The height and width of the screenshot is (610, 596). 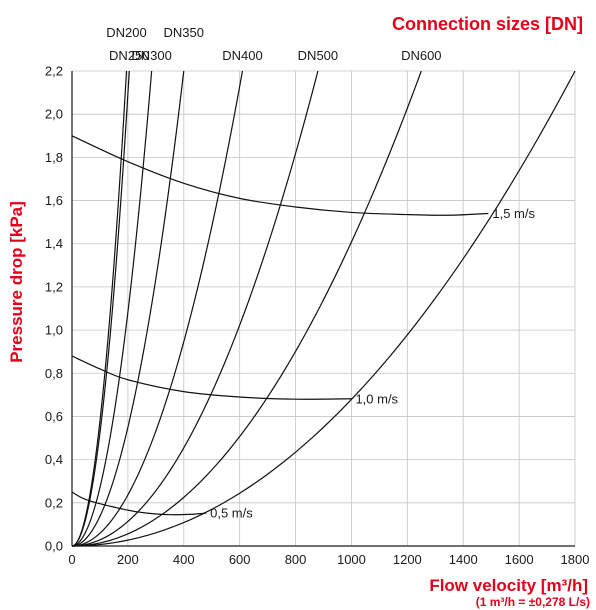 What do you see at coordinates (54, 243) in the screenshot?
I see `y-tick-label: 1,4` at bounding box center [54, 243].